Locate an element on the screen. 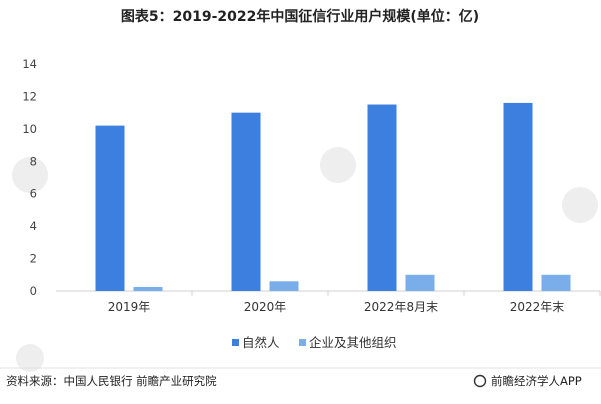  x-category-label: 2022年末 is located at coordinates (537, 307).